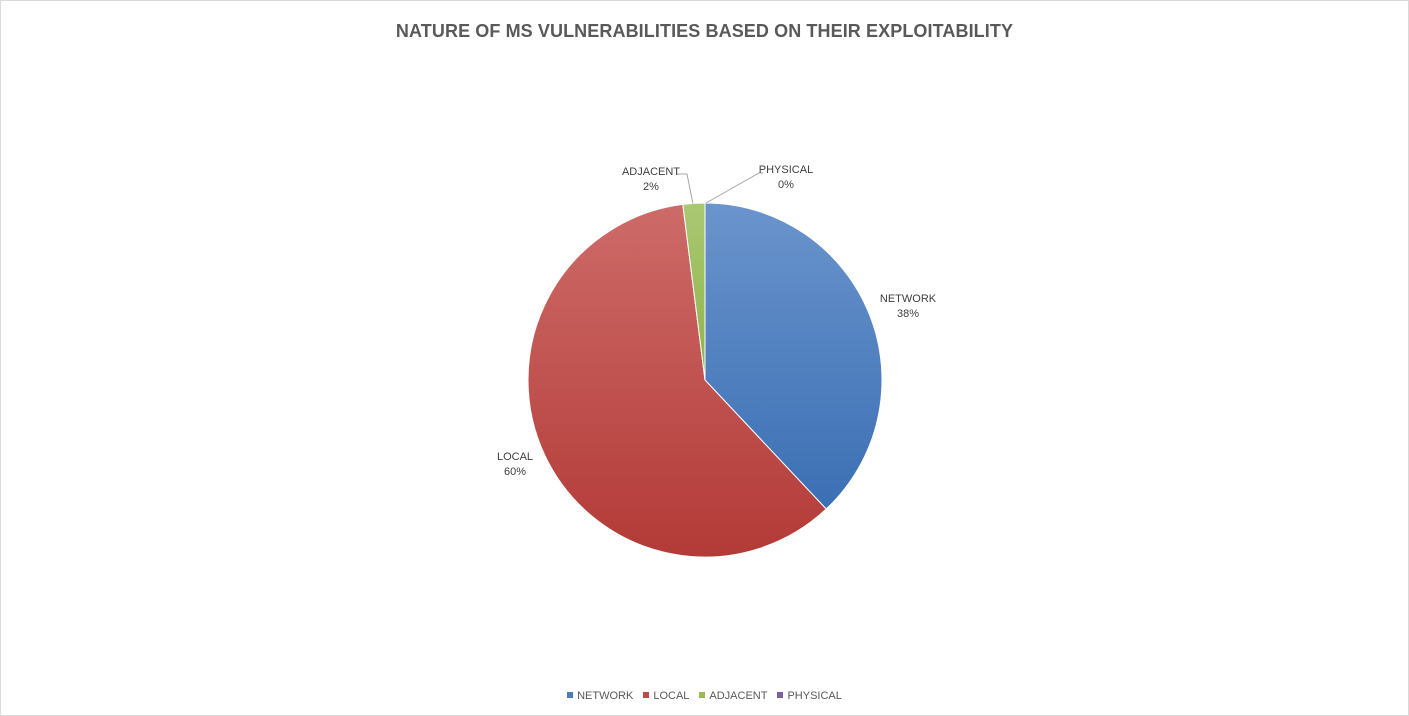 This screenshot has height=716, width=1409. What do you see at coordinates (685, 188) in the screenshot?
I see `leader-line-adjacent` at bounding box center [685, 188].